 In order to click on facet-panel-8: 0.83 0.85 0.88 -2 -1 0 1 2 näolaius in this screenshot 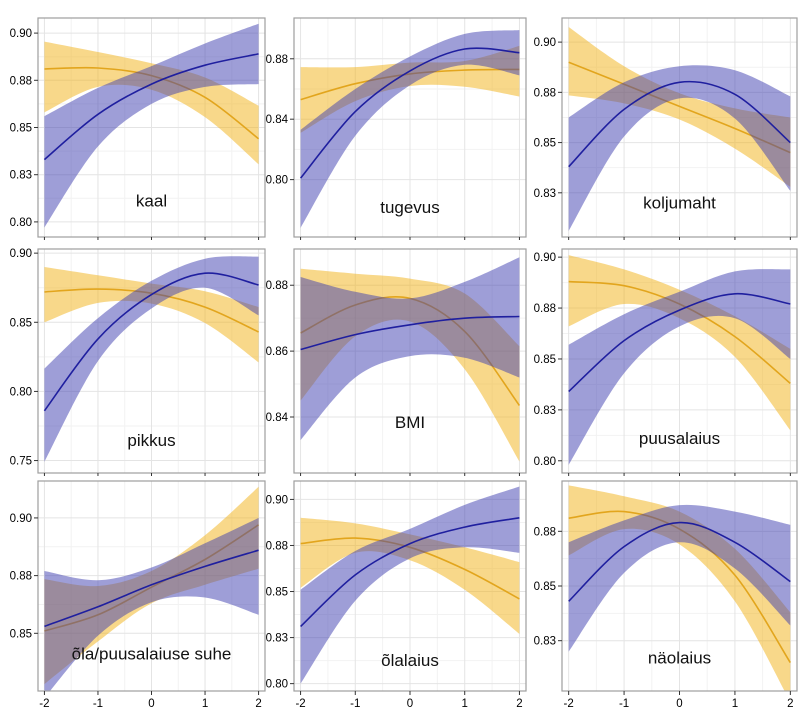, I will do `click(666, 595)`.